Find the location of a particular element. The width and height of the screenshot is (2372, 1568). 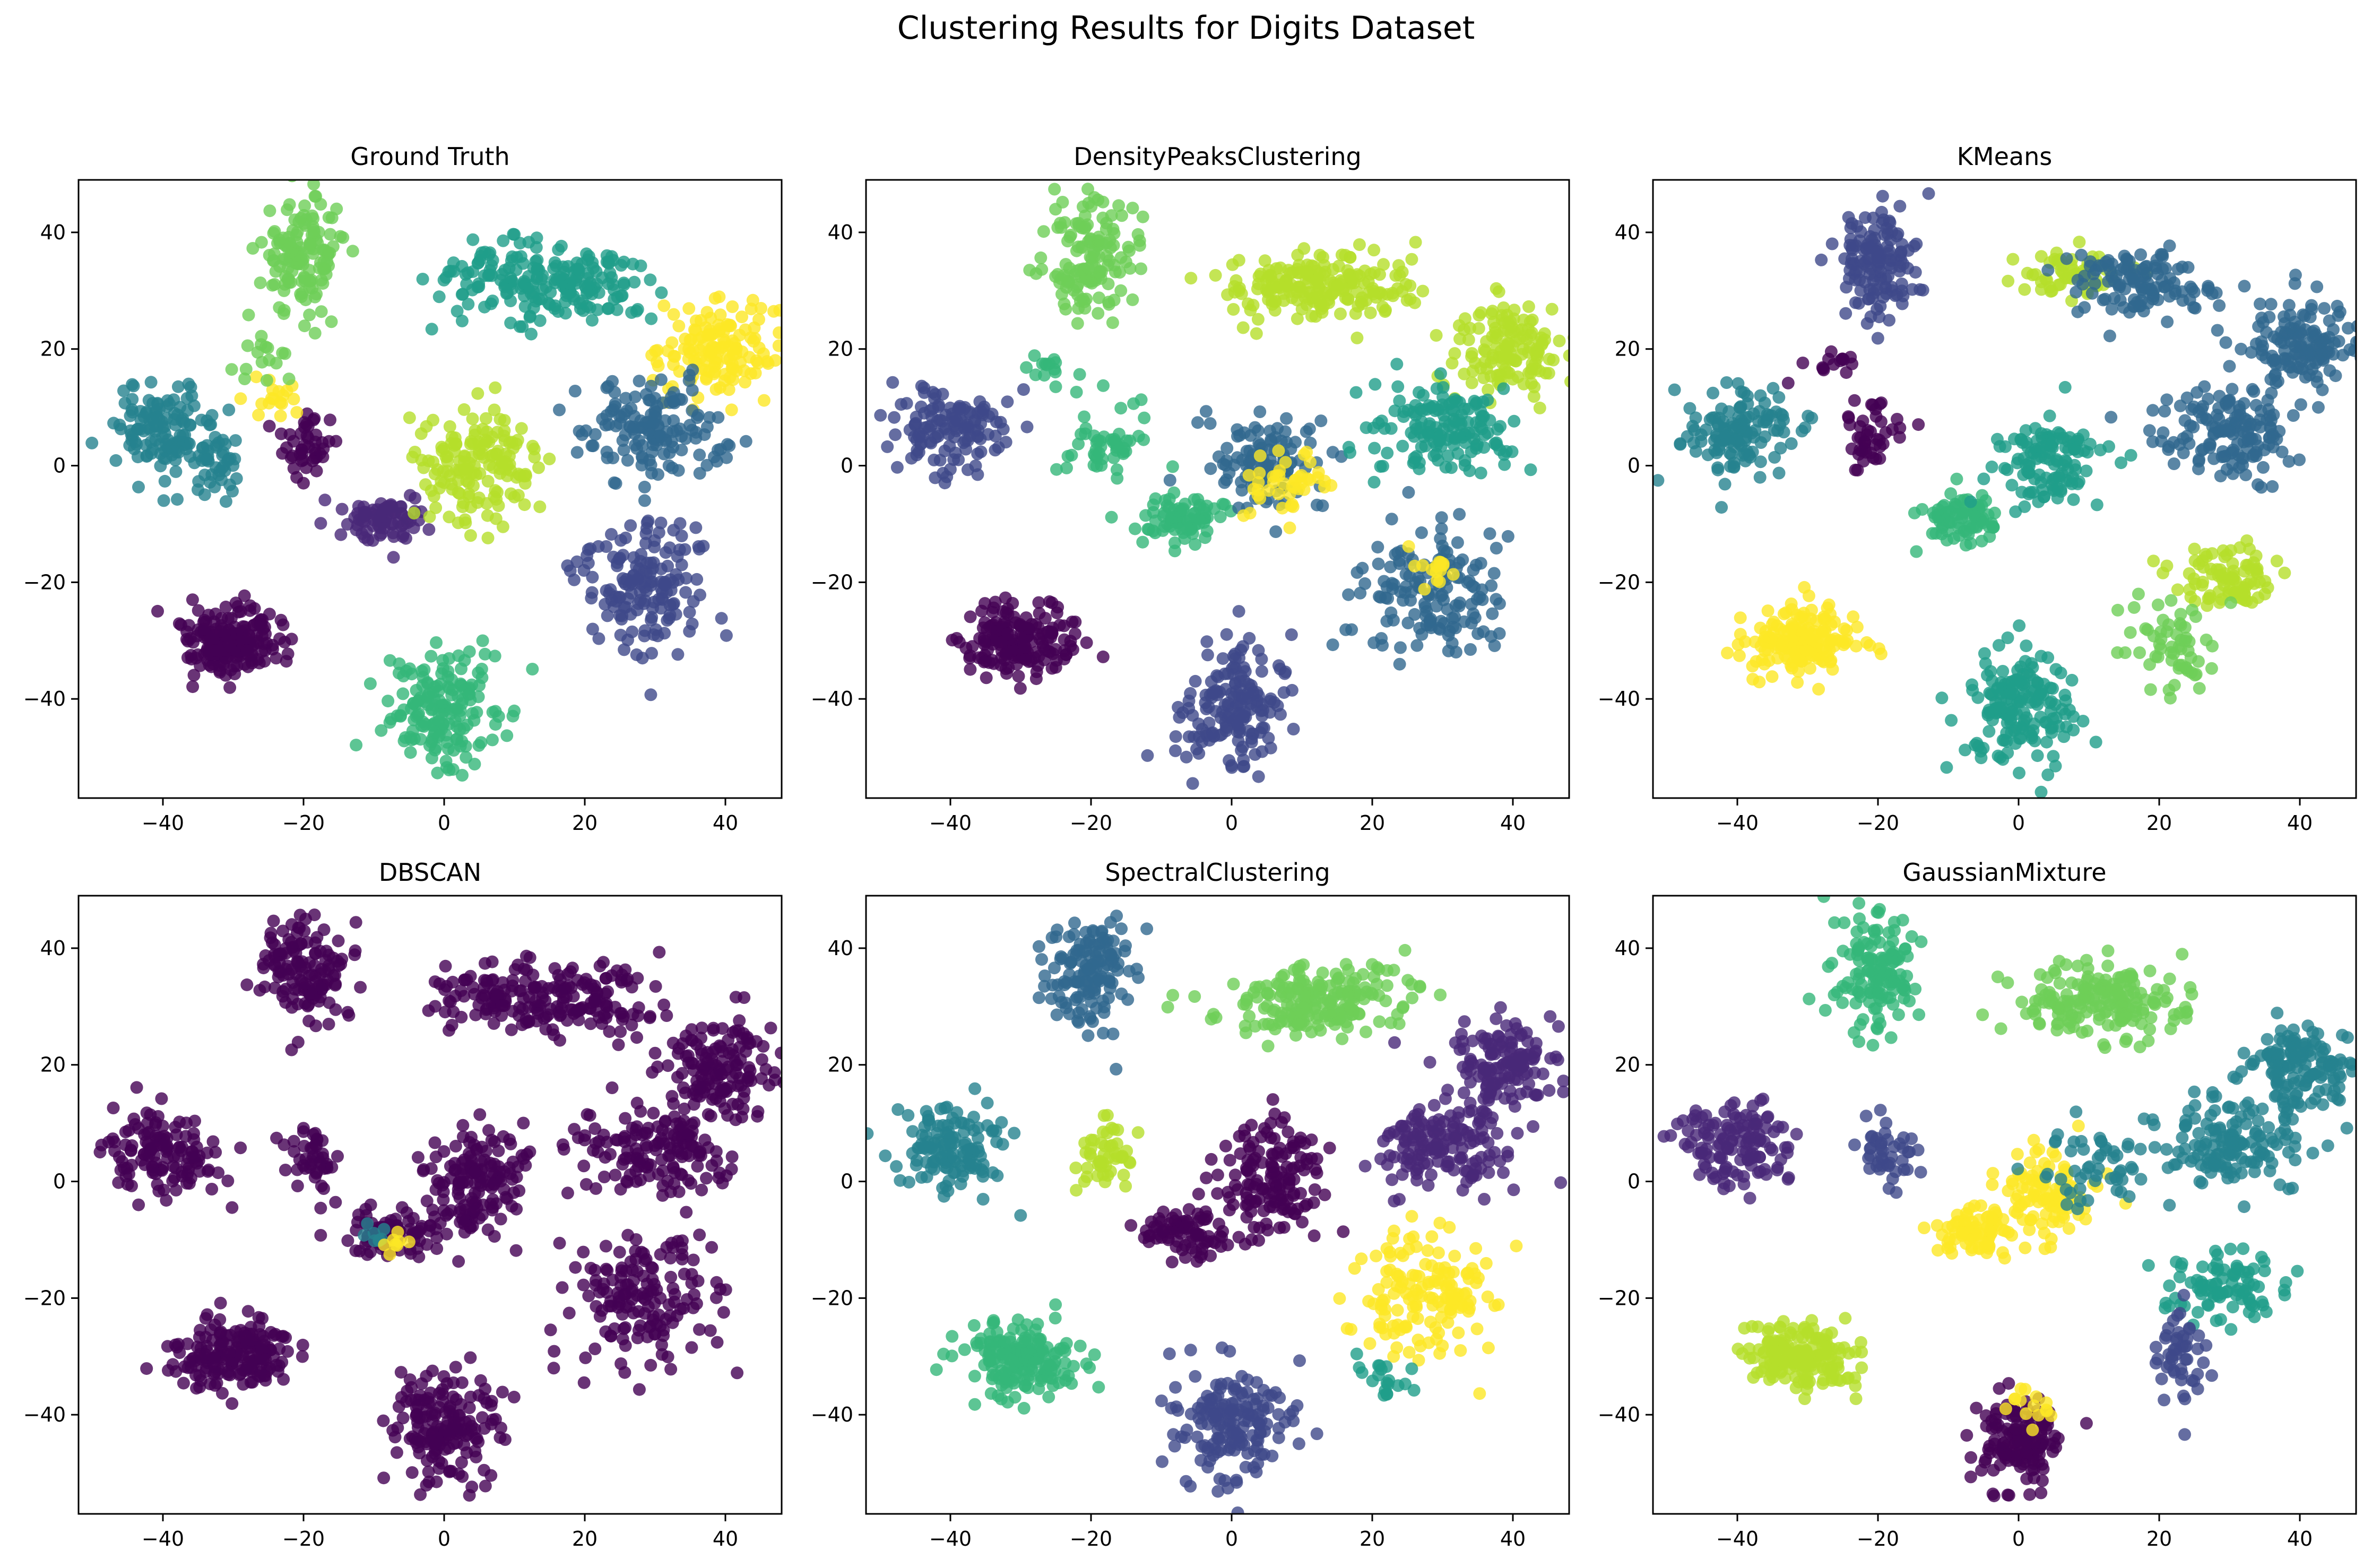

y-tick-label: 0 is located at coordinates (847, 466).